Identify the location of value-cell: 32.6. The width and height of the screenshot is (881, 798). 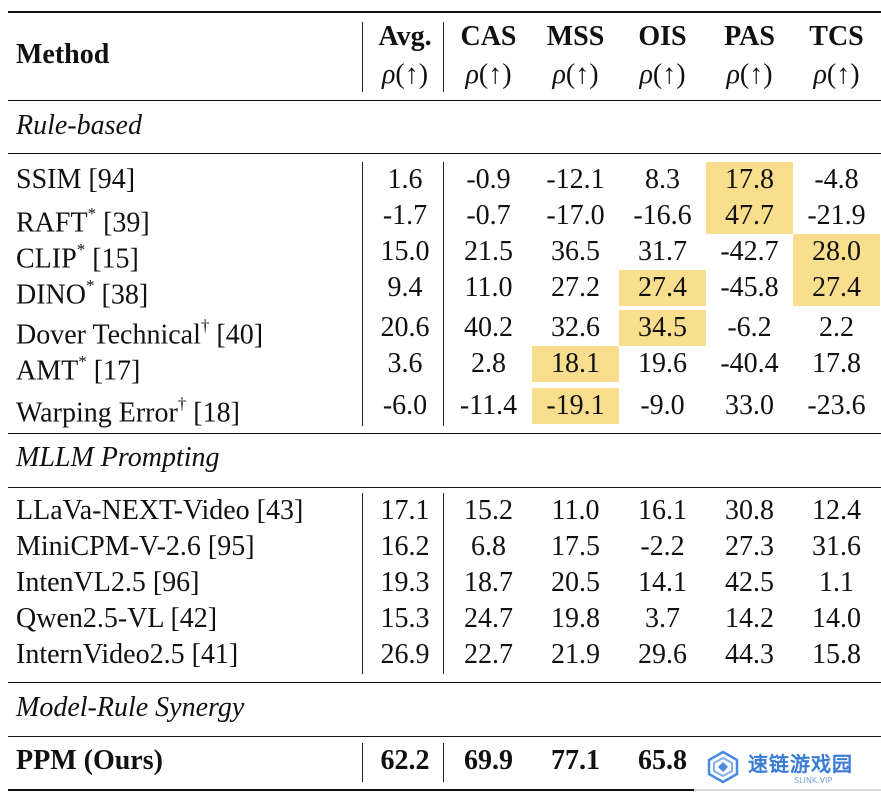
(575, 327).